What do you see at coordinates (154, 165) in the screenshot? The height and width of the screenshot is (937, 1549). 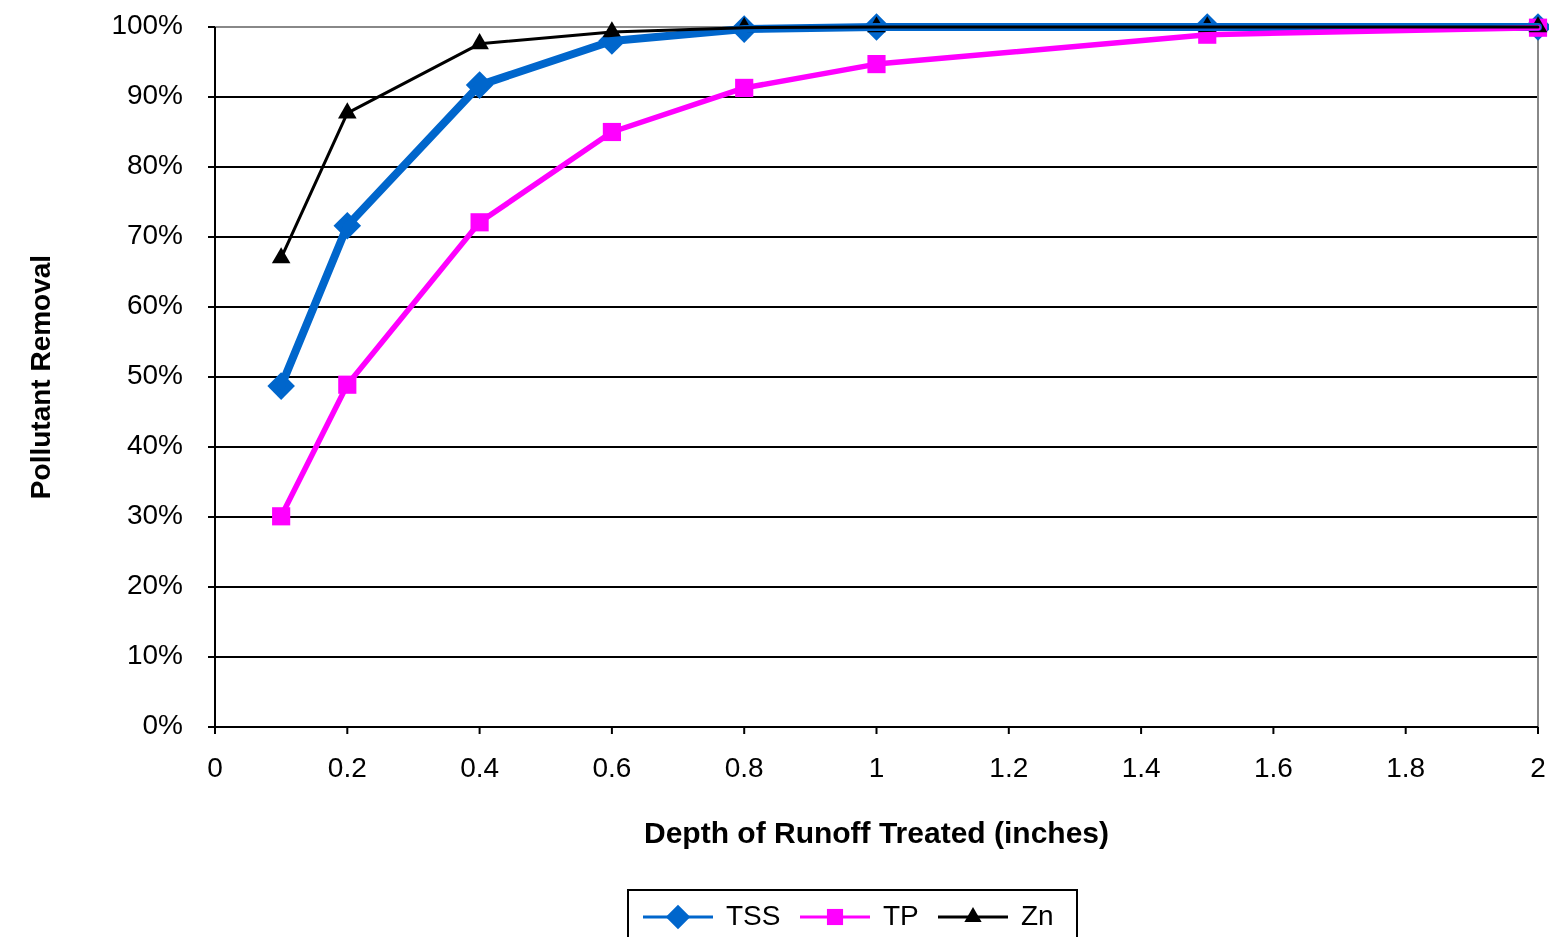 I see `y-tick-label: 80%` at bounding box center [154, 165].